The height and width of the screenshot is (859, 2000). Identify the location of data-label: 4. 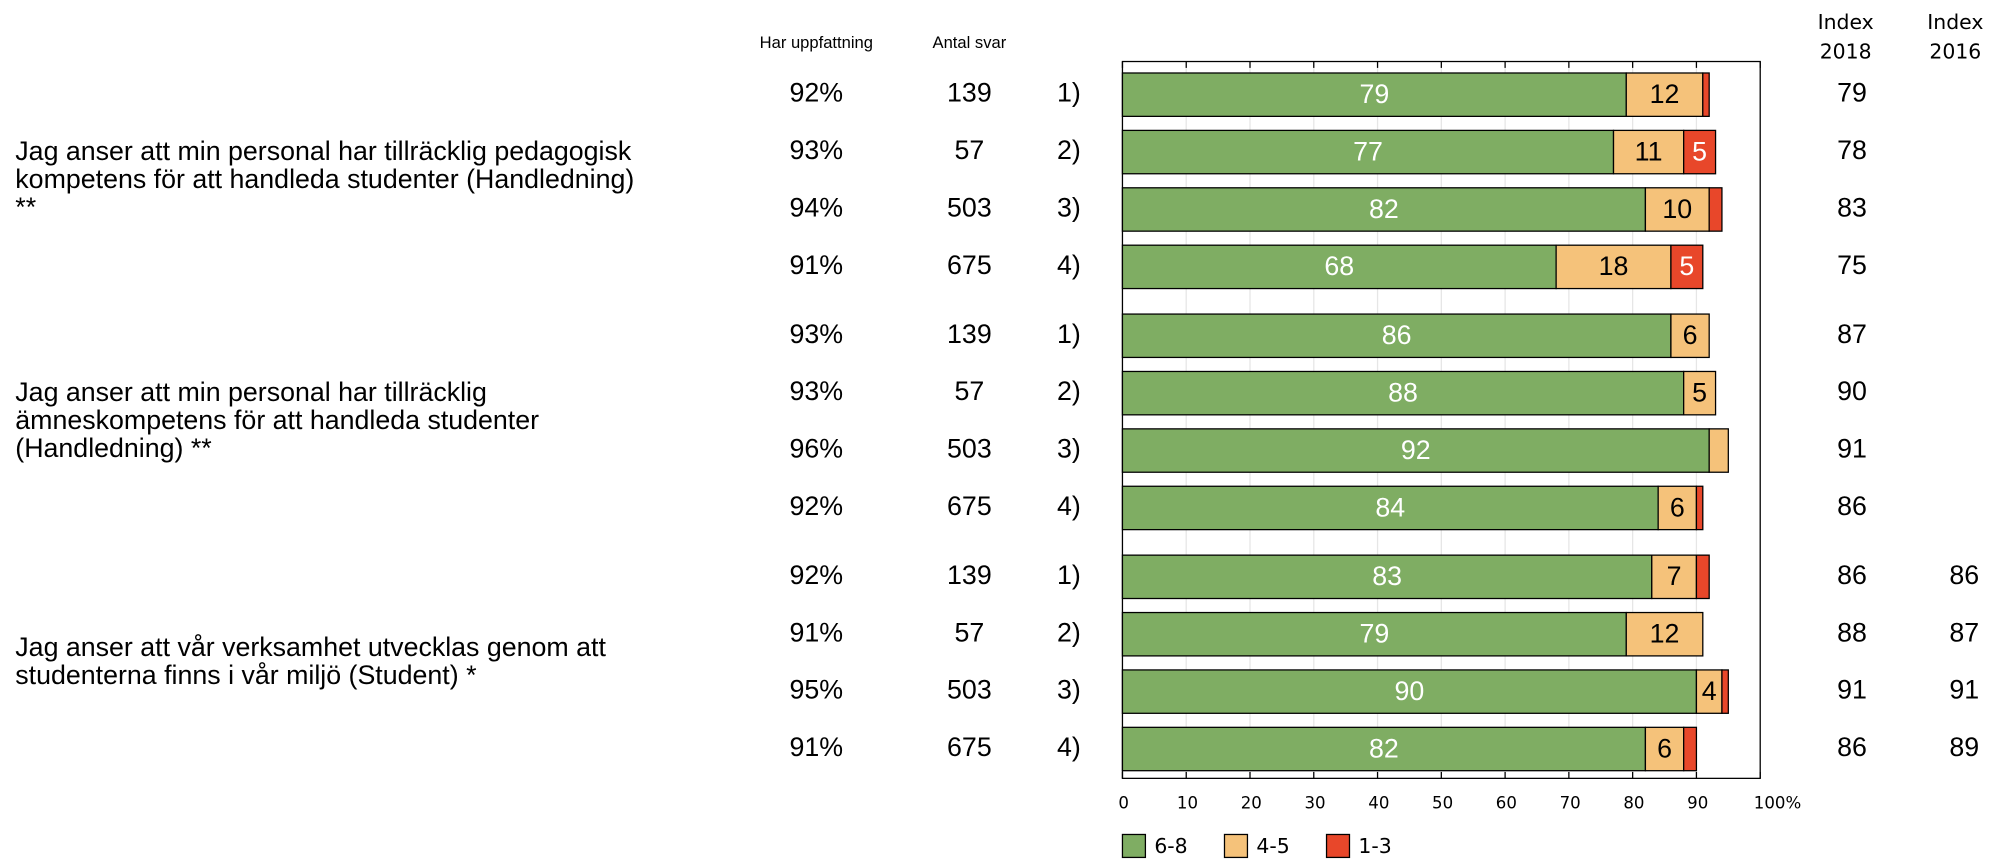
(1709, 691).